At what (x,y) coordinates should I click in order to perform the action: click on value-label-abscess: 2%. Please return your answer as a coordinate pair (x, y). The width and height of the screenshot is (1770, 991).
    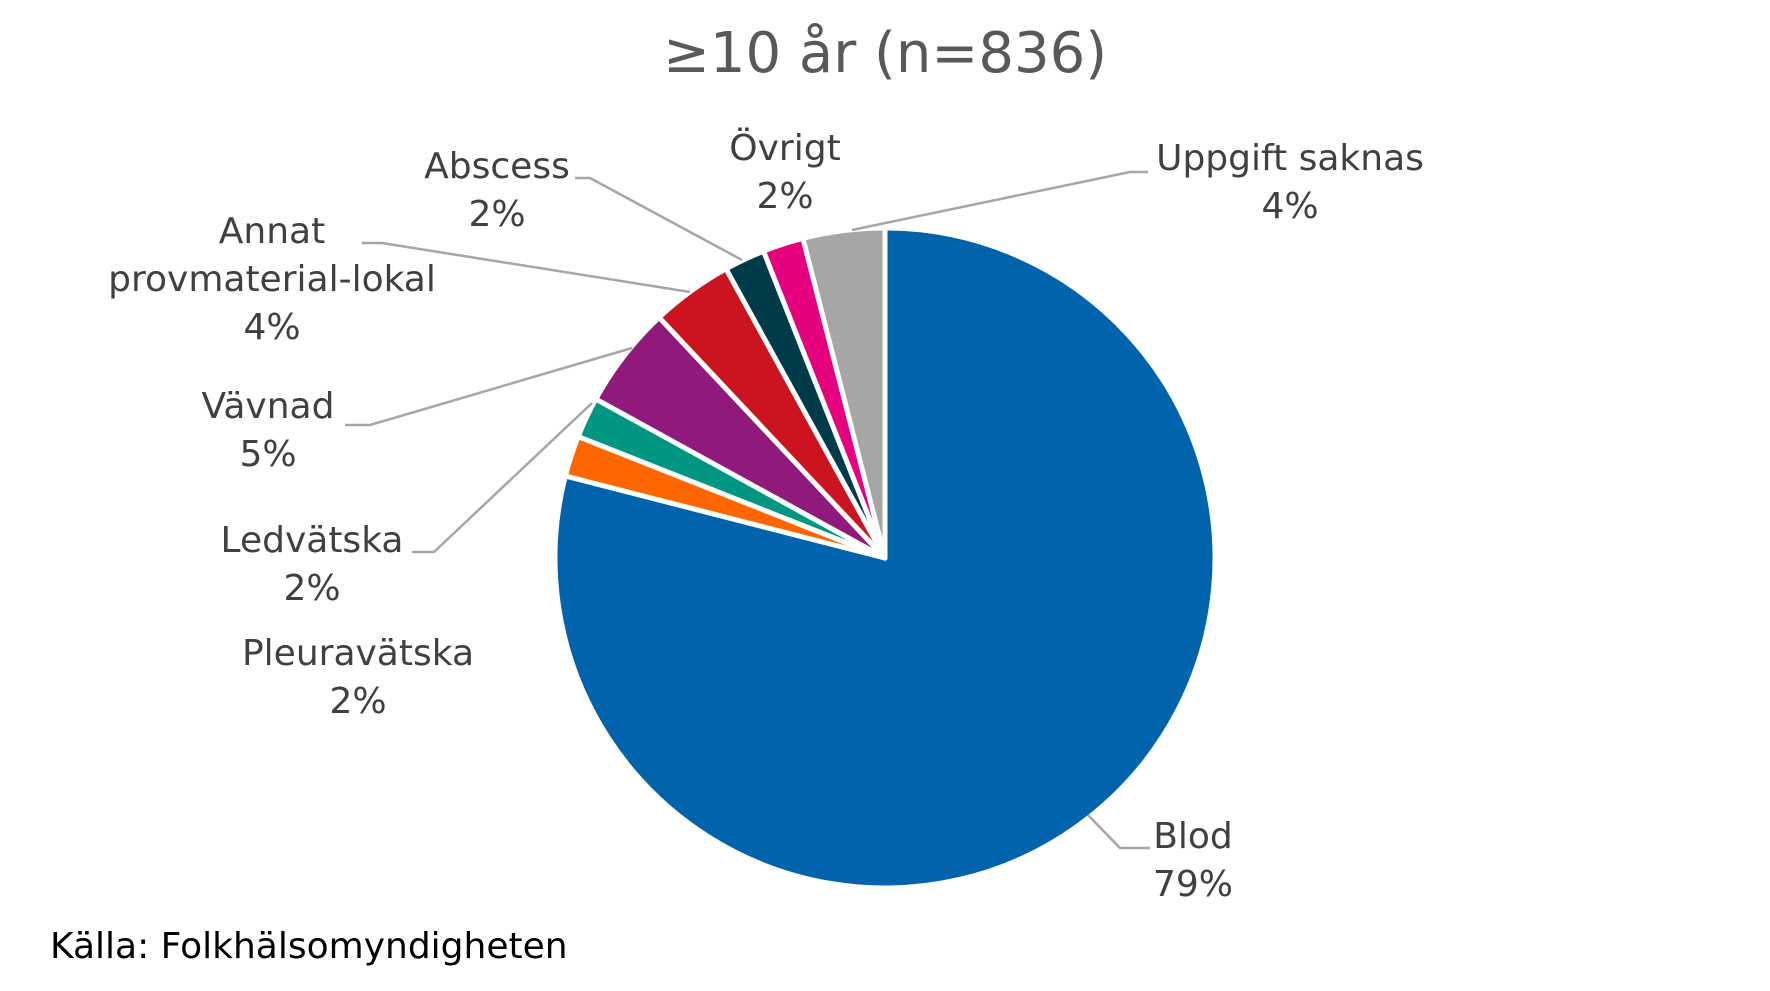
    Looking at the image, I should click on (496, 214).